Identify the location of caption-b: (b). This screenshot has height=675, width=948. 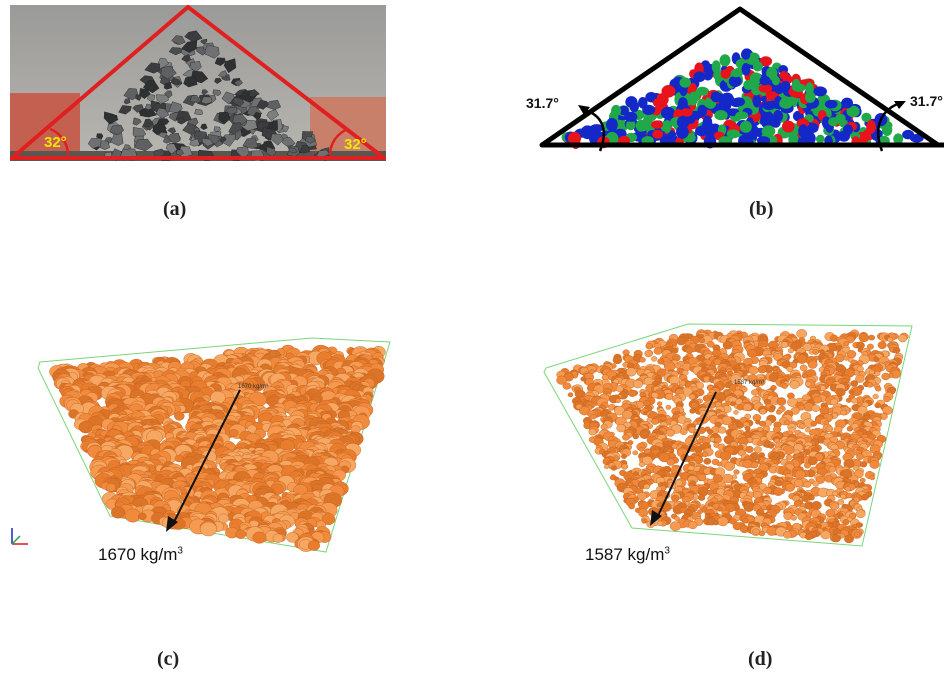
(761, 209).